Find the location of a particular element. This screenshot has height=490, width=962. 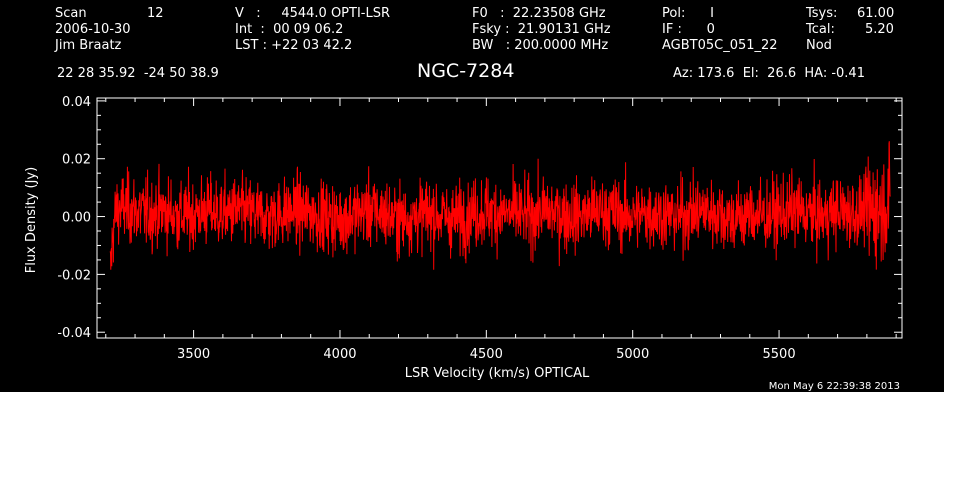

x-tick-label: 5500 is located at coordinates (779, 354).